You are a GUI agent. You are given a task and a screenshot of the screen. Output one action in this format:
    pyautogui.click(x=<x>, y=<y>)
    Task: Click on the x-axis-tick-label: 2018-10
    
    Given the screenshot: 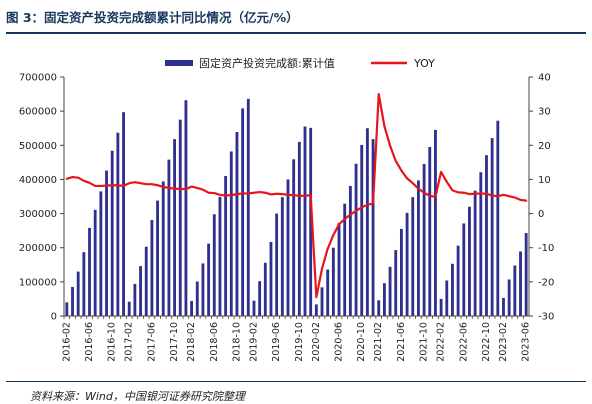 What is the action you would take?
    pyautogui.click(x=236, y=342)
    